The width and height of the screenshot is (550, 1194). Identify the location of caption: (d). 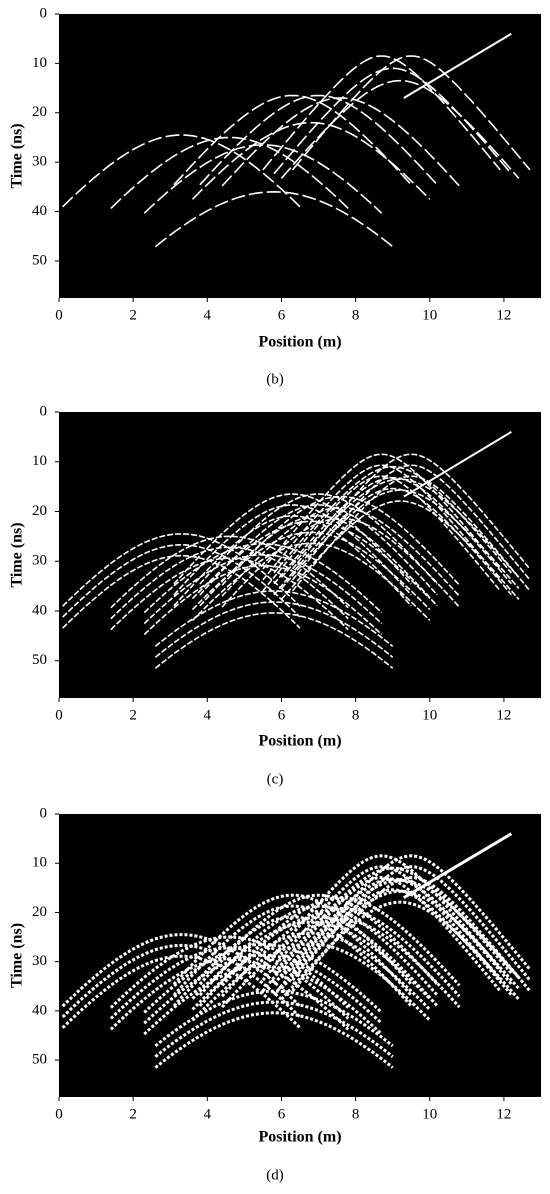
(275, 1175).